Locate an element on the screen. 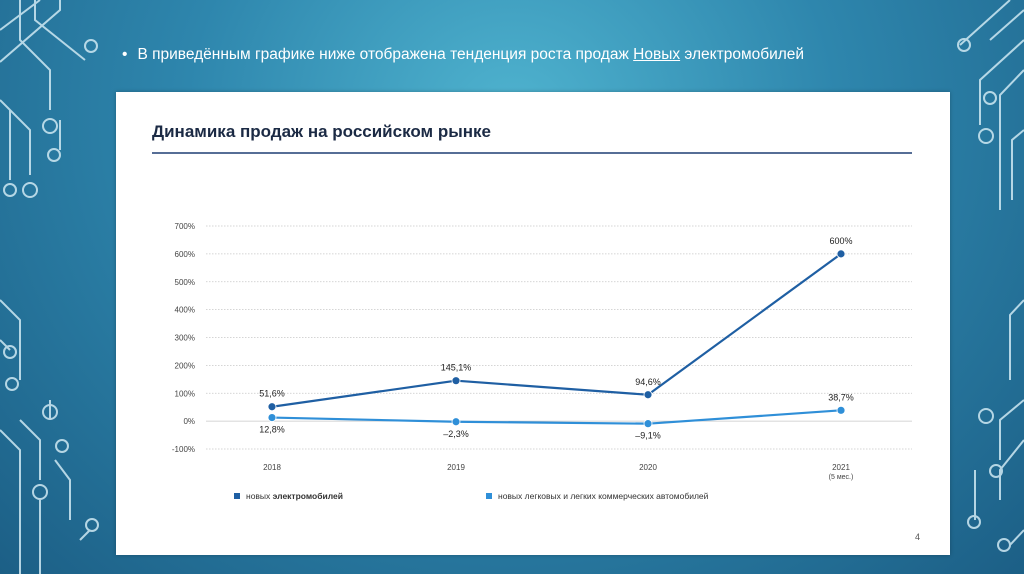 The height and width of the screenshot is (574, 1024). chart-title: Динамика продаж на российском рынке is located at coordinates (321, 131).